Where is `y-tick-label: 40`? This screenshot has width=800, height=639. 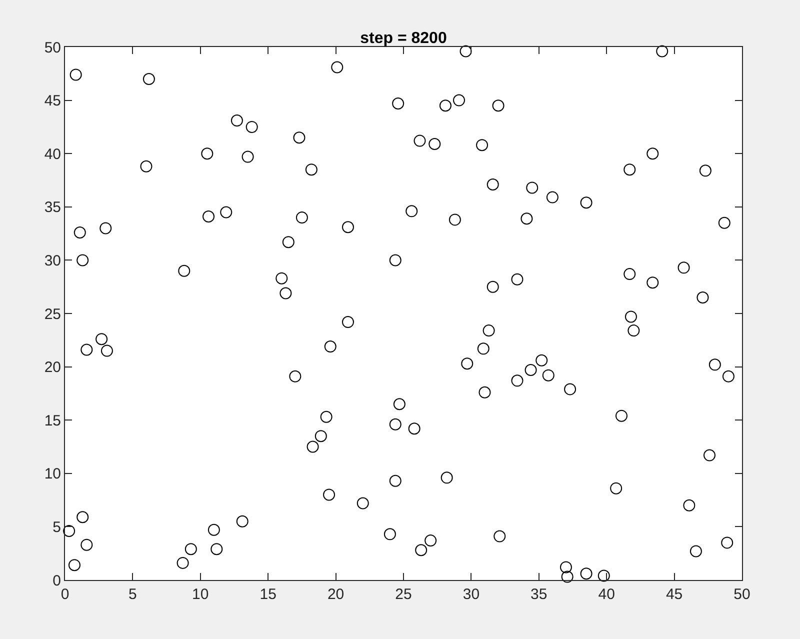
y-tick-label: 40 is located at coordinates (52, 154).